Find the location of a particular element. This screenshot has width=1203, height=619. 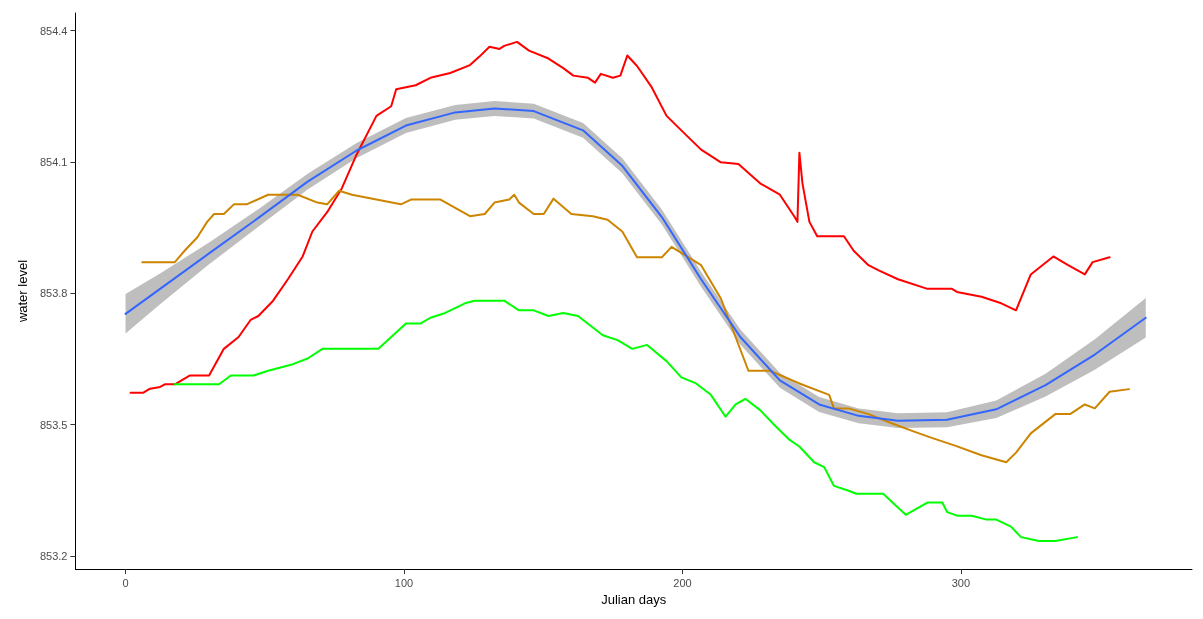

y-tick-label: 854.1 is located at coordinates (53, 161).